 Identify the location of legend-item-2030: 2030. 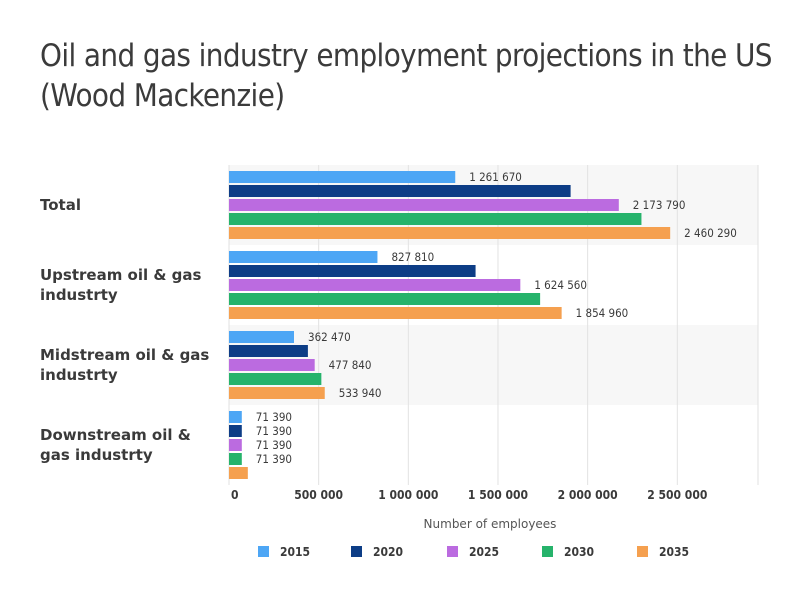
(568, 552).